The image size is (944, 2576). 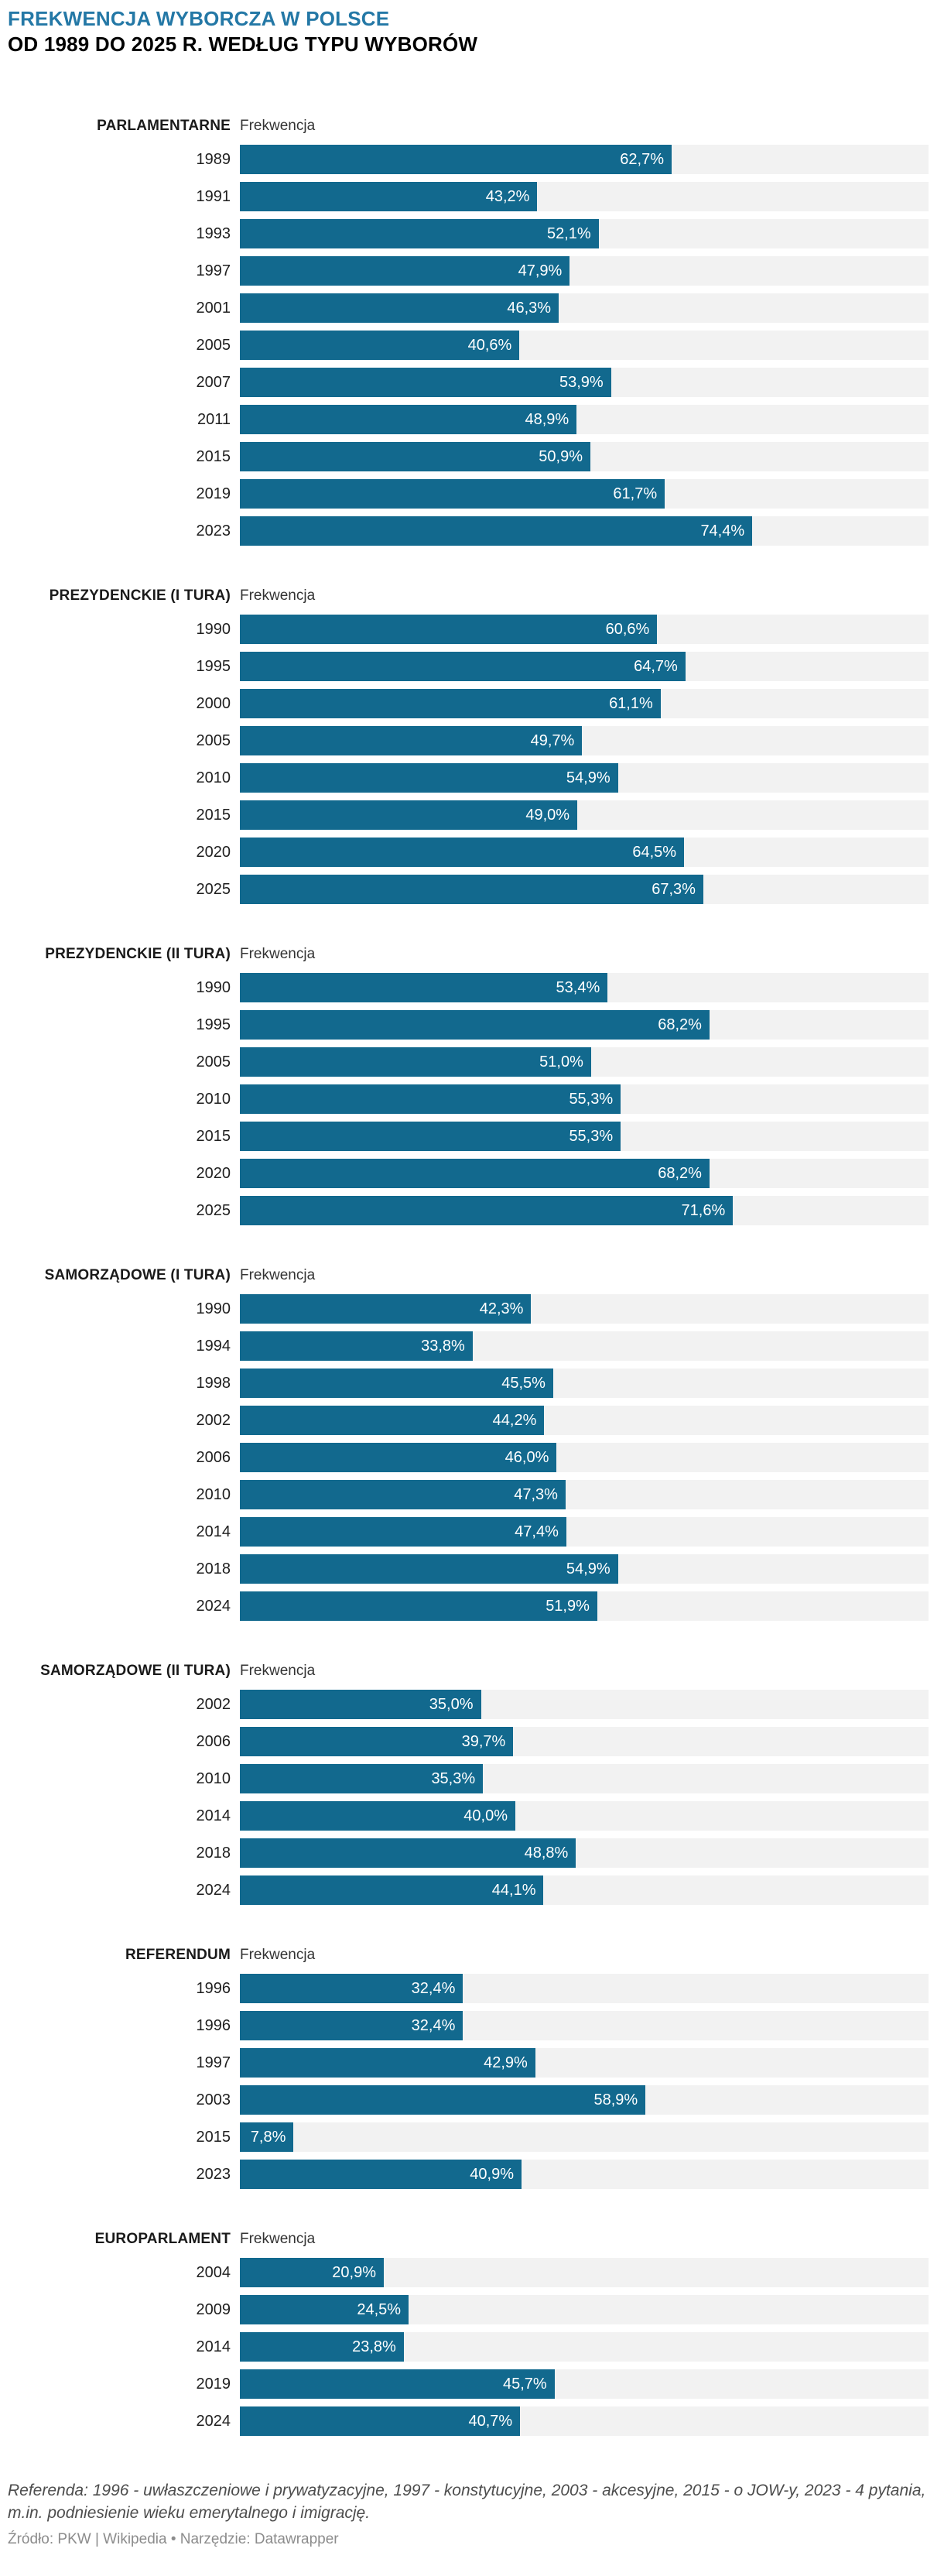 I want to click on bar-row: 2015 7,8%, so click(x=472, y=2137).